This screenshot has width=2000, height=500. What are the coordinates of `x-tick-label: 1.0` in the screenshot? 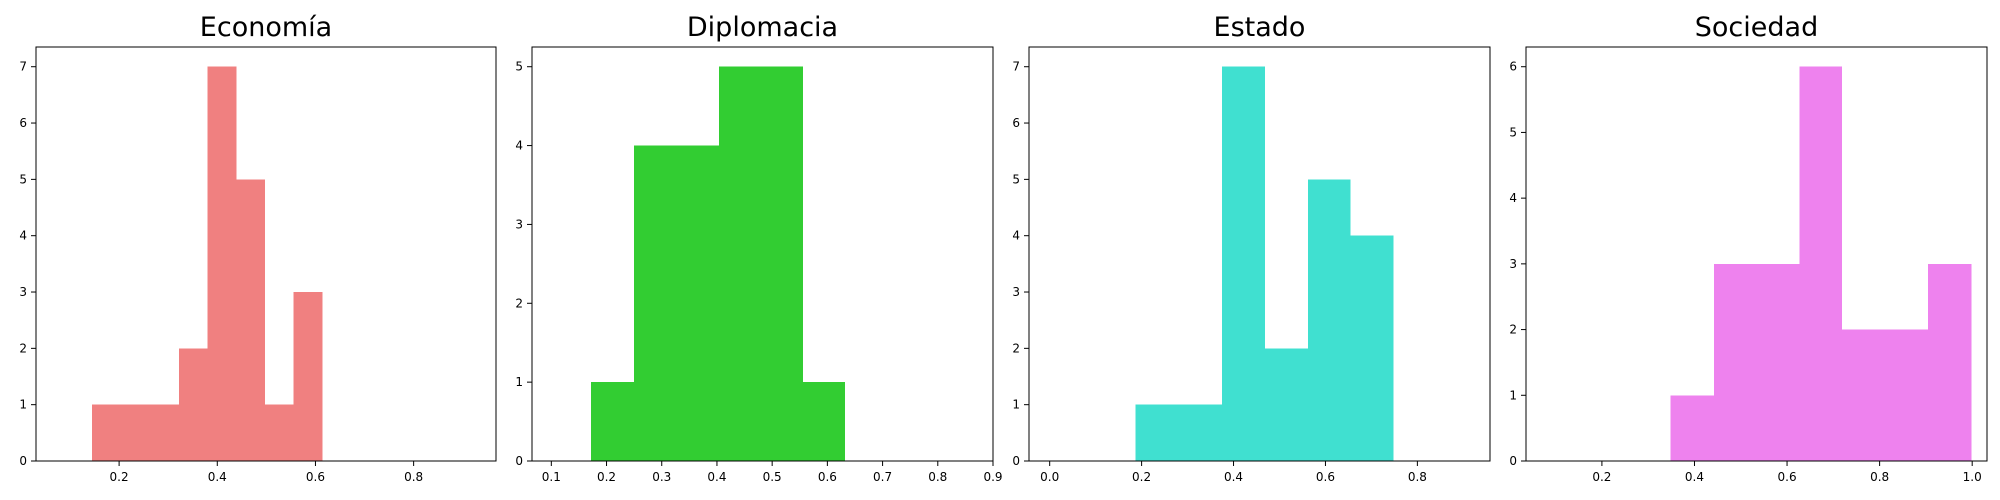 It's located at (1972, 477).